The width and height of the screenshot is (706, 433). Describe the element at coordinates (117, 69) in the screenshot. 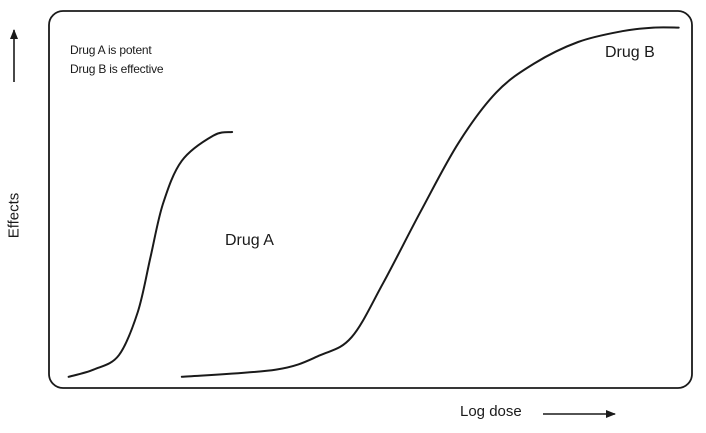

I see `annotation-effective: Drug B is effective` at that location.